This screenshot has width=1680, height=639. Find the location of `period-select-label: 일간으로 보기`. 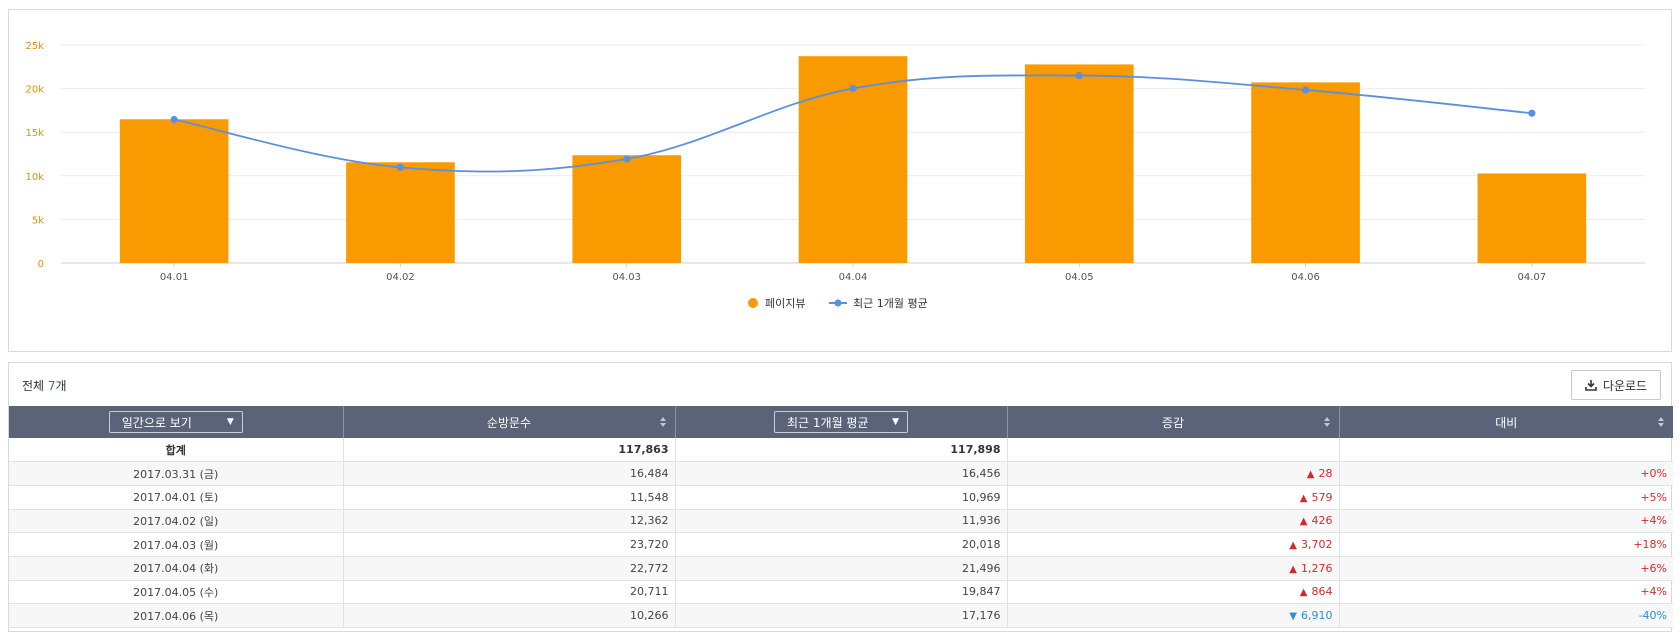

period-select-label: 일간으로 보기 is located at coordinates (156, 422).